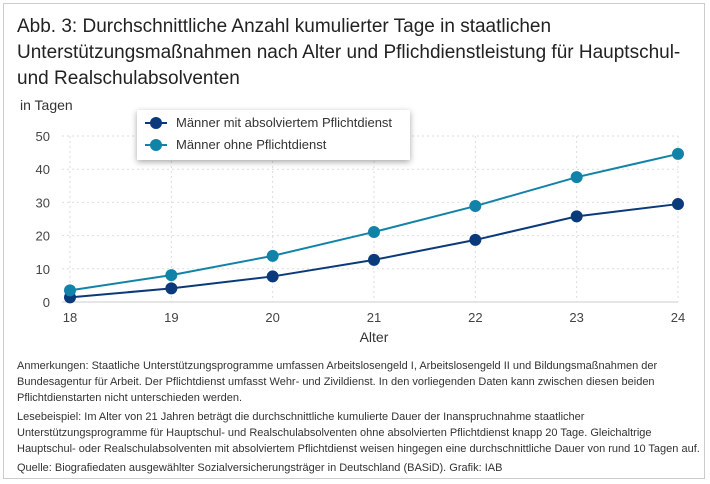 This screenshot has height=484, width=710. What do you see at coordinates (272, 317) in the screenshot?
I see `x-tick-label: 20` at bounding box center [272, 317].